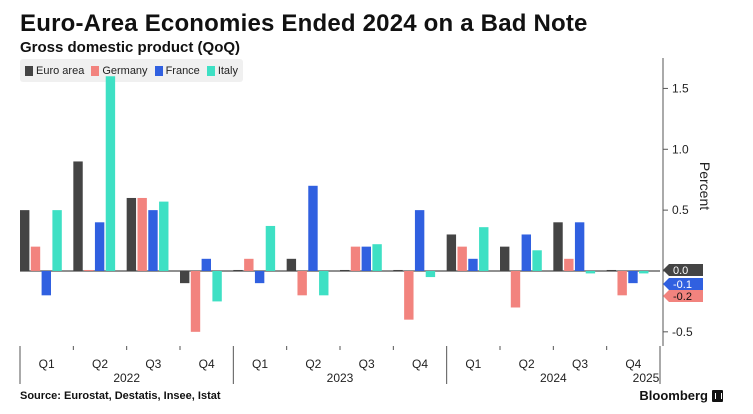 This screenshot has height=414, width=753. I want to click on chart-legend: Euro area Germany France Italy, so click(131, 70).